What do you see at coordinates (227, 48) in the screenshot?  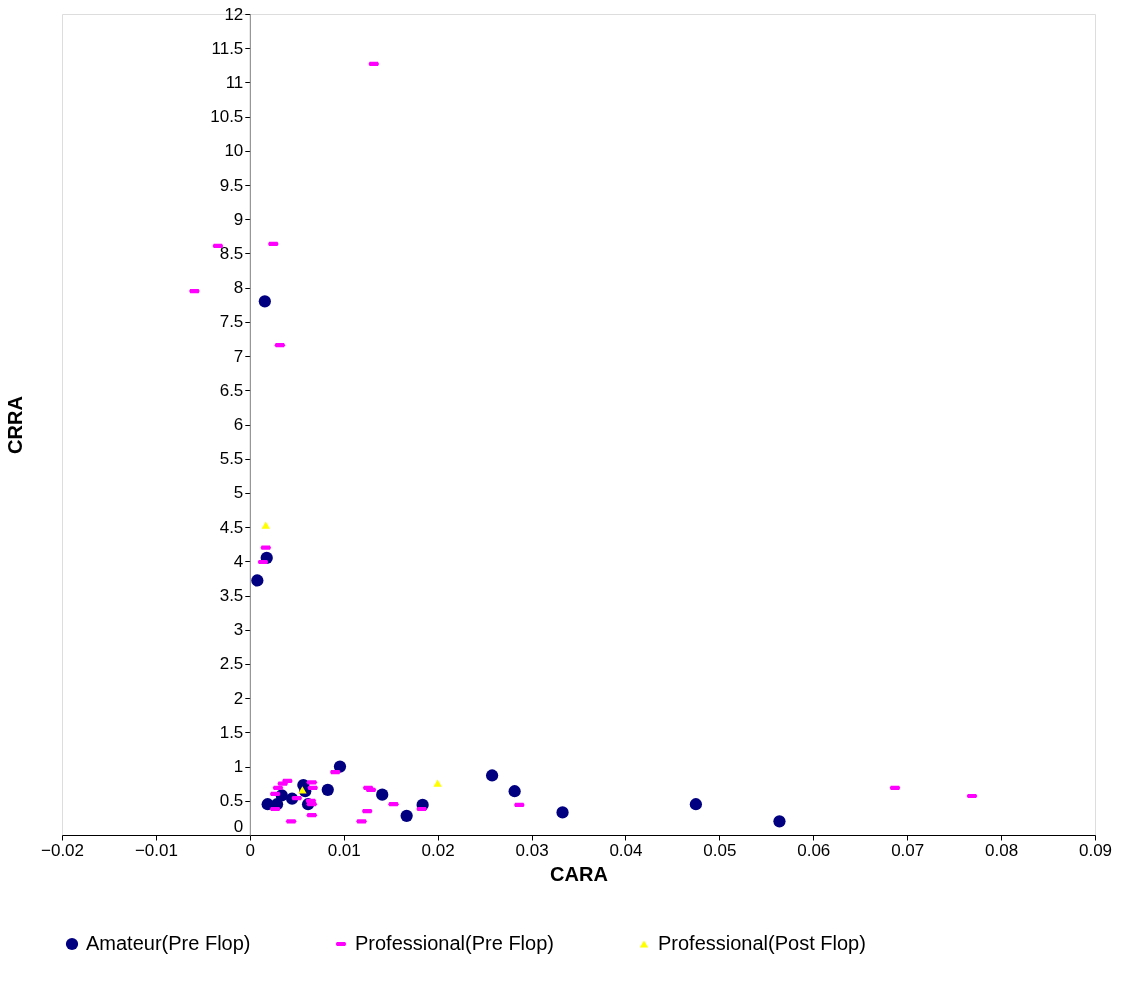 I see `y-tick-label: 11.5` at bounding box center [227, 48].